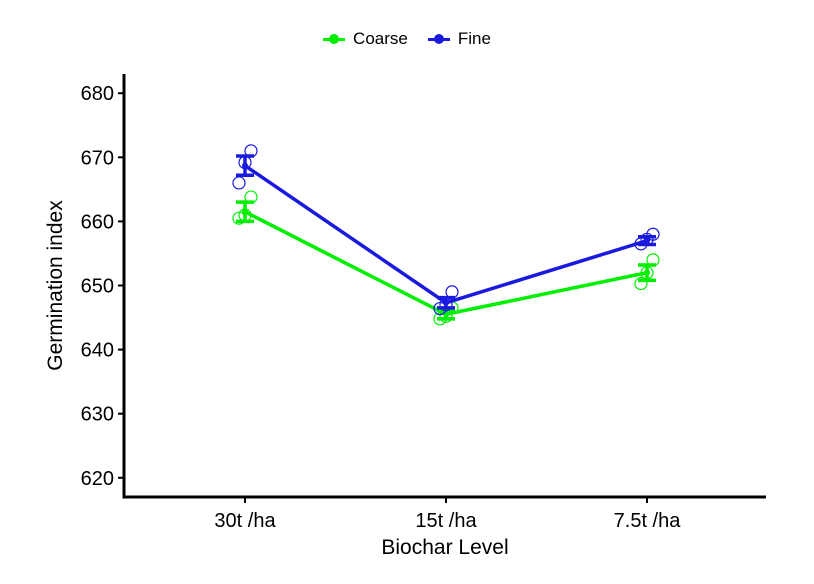  I want to click on y-tick-label: 630, so click(97, 415).